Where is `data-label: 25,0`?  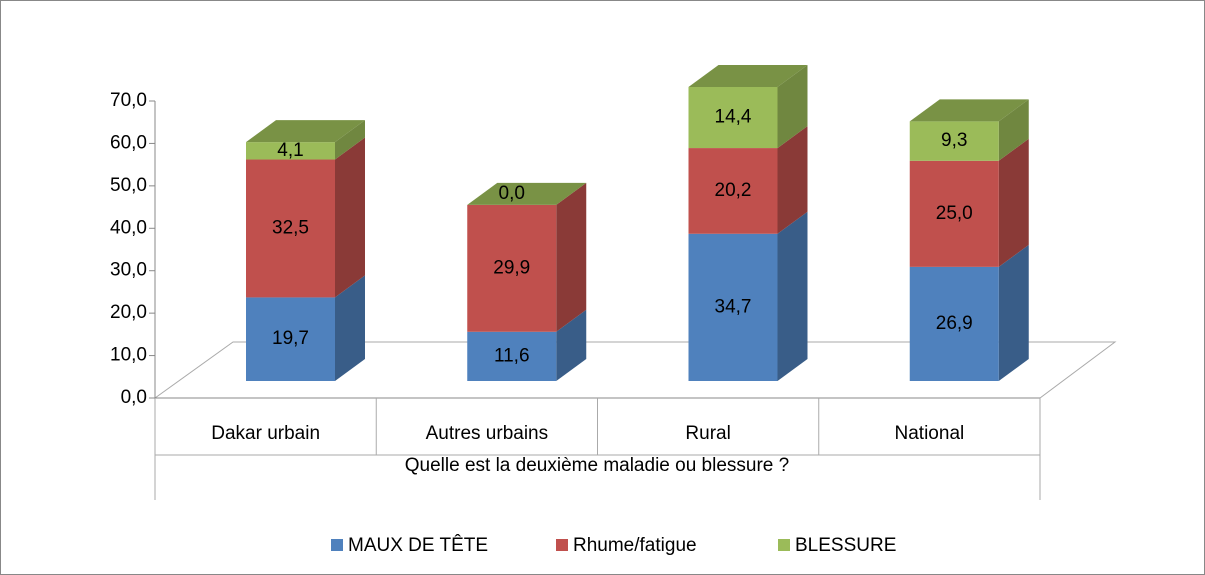
data-label: 25,0 is located at coordinates (954, 213).